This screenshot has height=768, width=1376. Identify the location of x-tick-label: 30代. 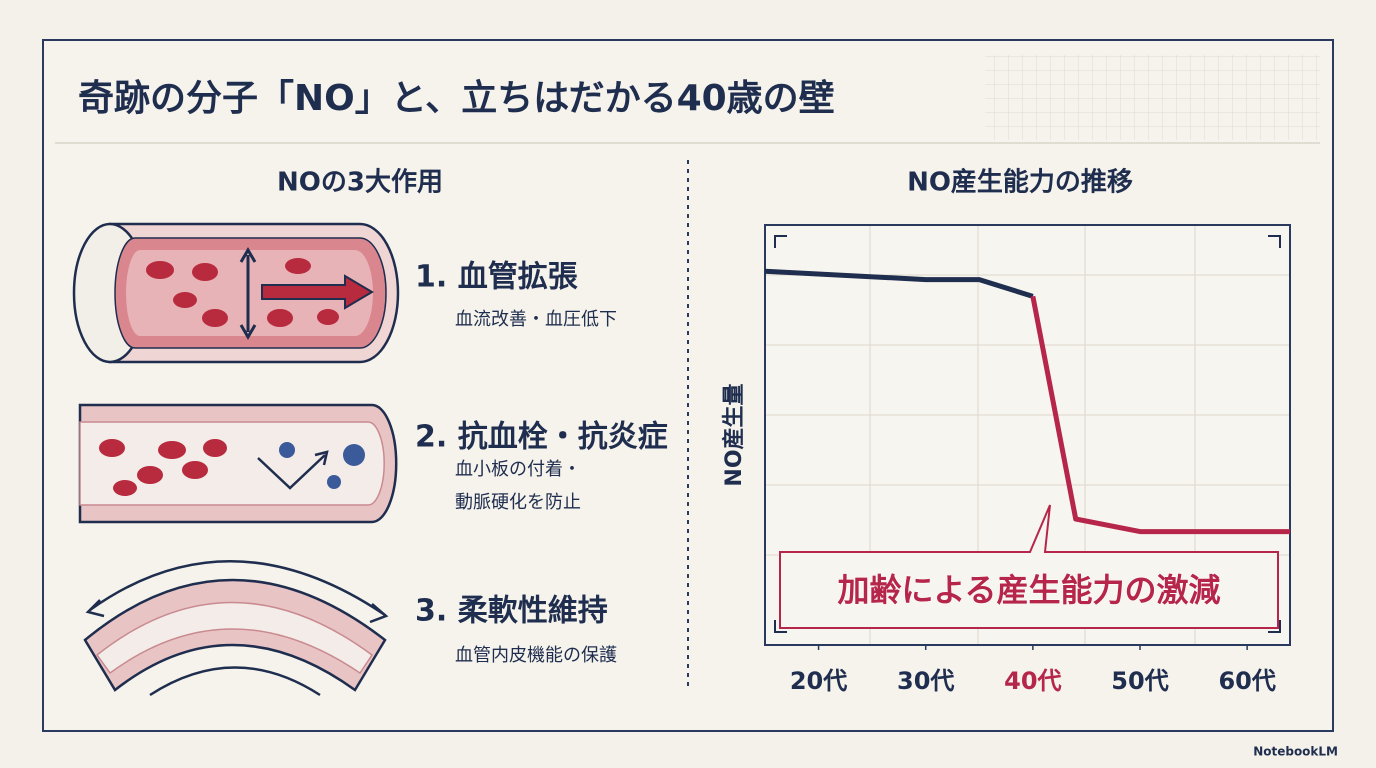
(925, 681).